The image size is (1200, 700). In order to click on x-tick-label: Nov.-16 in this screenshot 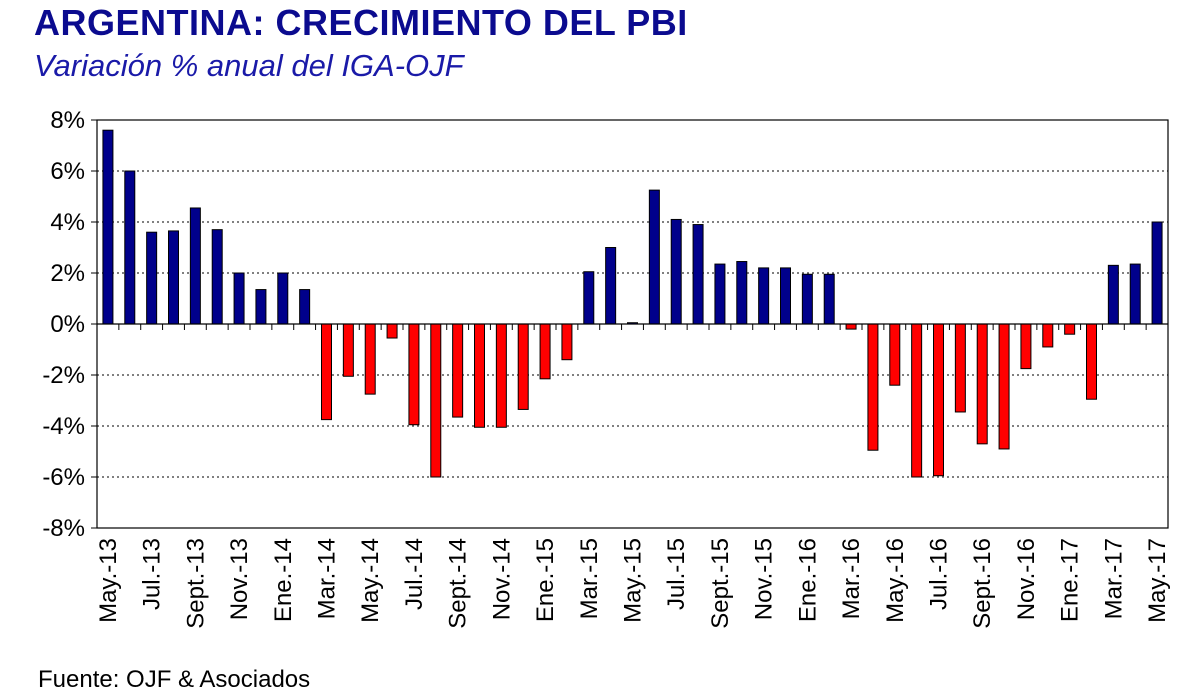, I will do `click(1026, 579)`.